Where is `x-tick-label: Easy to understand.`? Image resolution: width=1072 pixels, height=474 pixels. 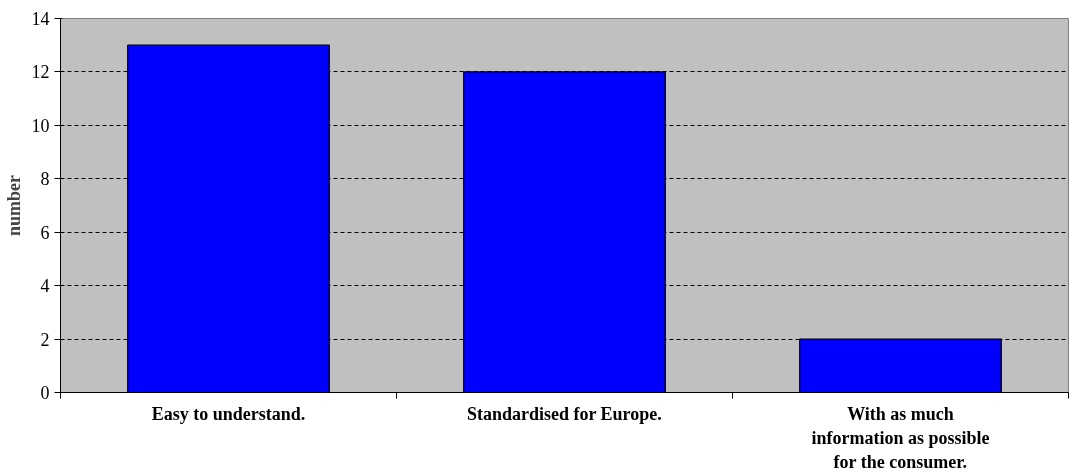
x-tick-label: Easy to understand. is located at coordinates (228, 413).